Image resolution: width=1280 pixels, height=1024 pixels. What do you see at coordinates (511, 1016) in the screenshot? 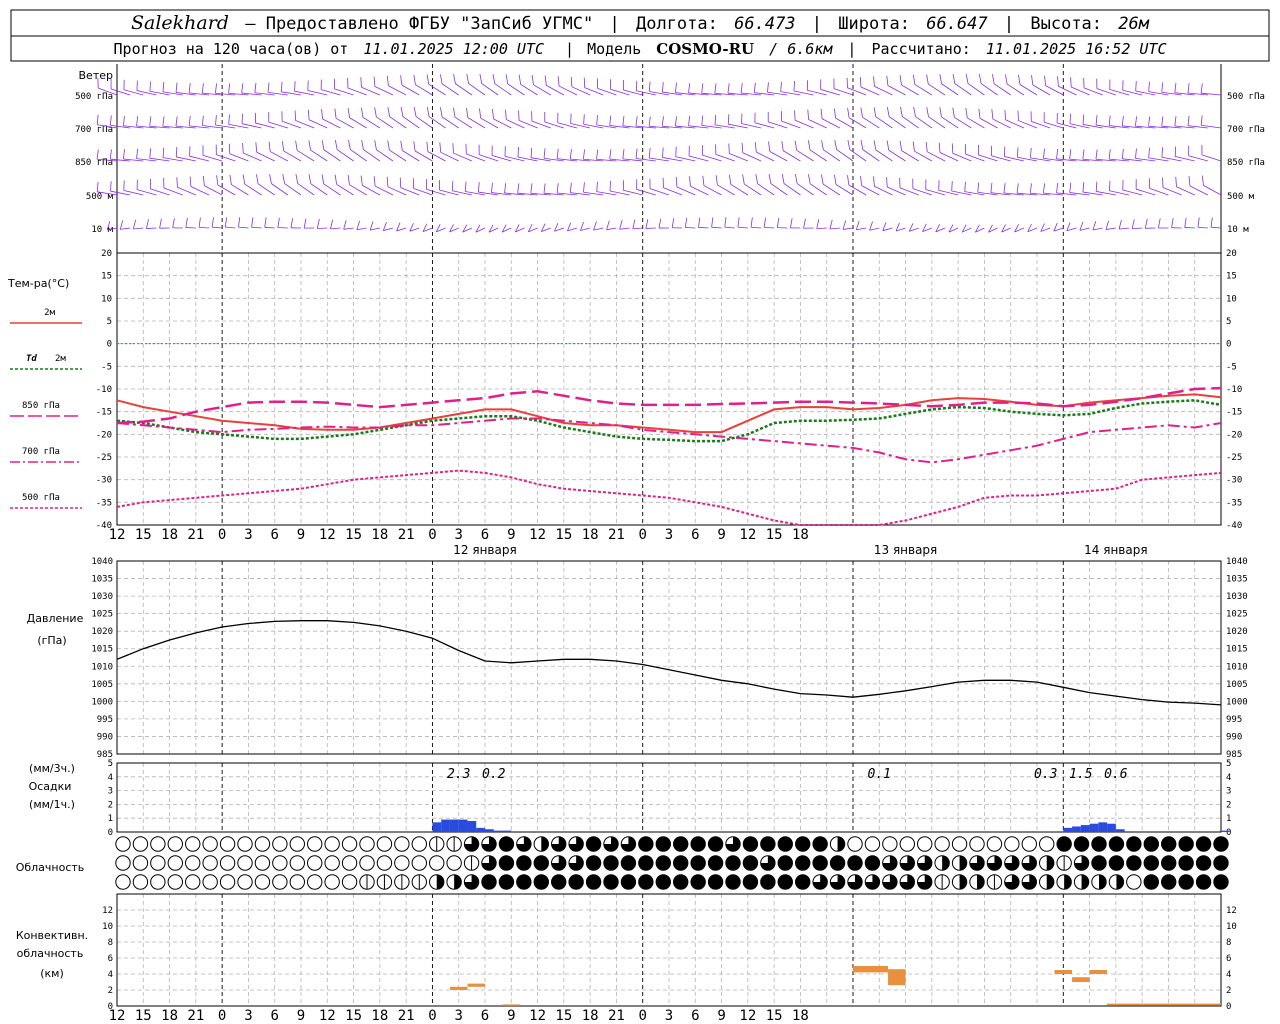
I see `conv-x-tick: 9` at bounding box center [511, 1016].